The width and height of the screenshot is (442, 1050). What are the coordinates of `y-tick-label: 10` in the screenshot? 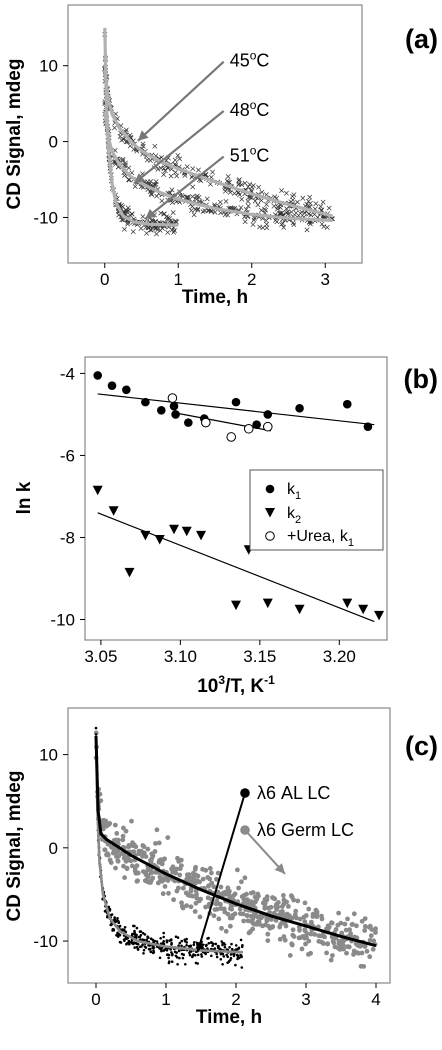 It's located at (48, 66).